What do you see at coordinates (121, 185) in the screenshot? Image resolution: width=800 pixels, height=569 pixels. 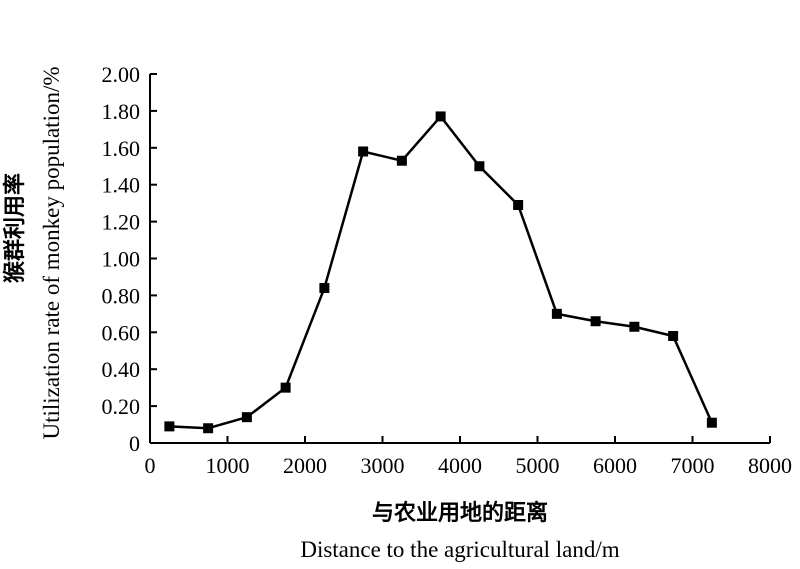 I see `y-tick-label: 1.40` at bounding box center [121, 185].